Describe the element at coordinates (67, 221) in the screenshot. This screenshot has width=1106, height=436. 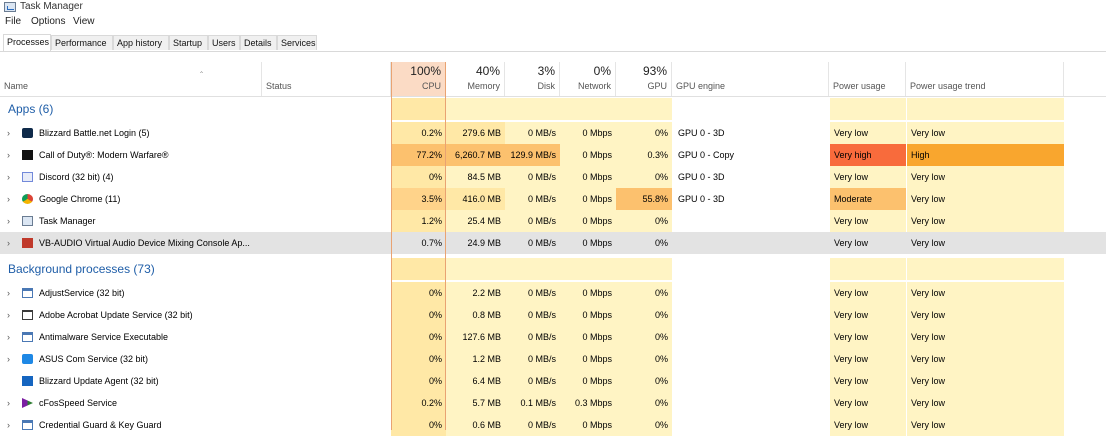
I see `process-name: Task Manager` at that location.